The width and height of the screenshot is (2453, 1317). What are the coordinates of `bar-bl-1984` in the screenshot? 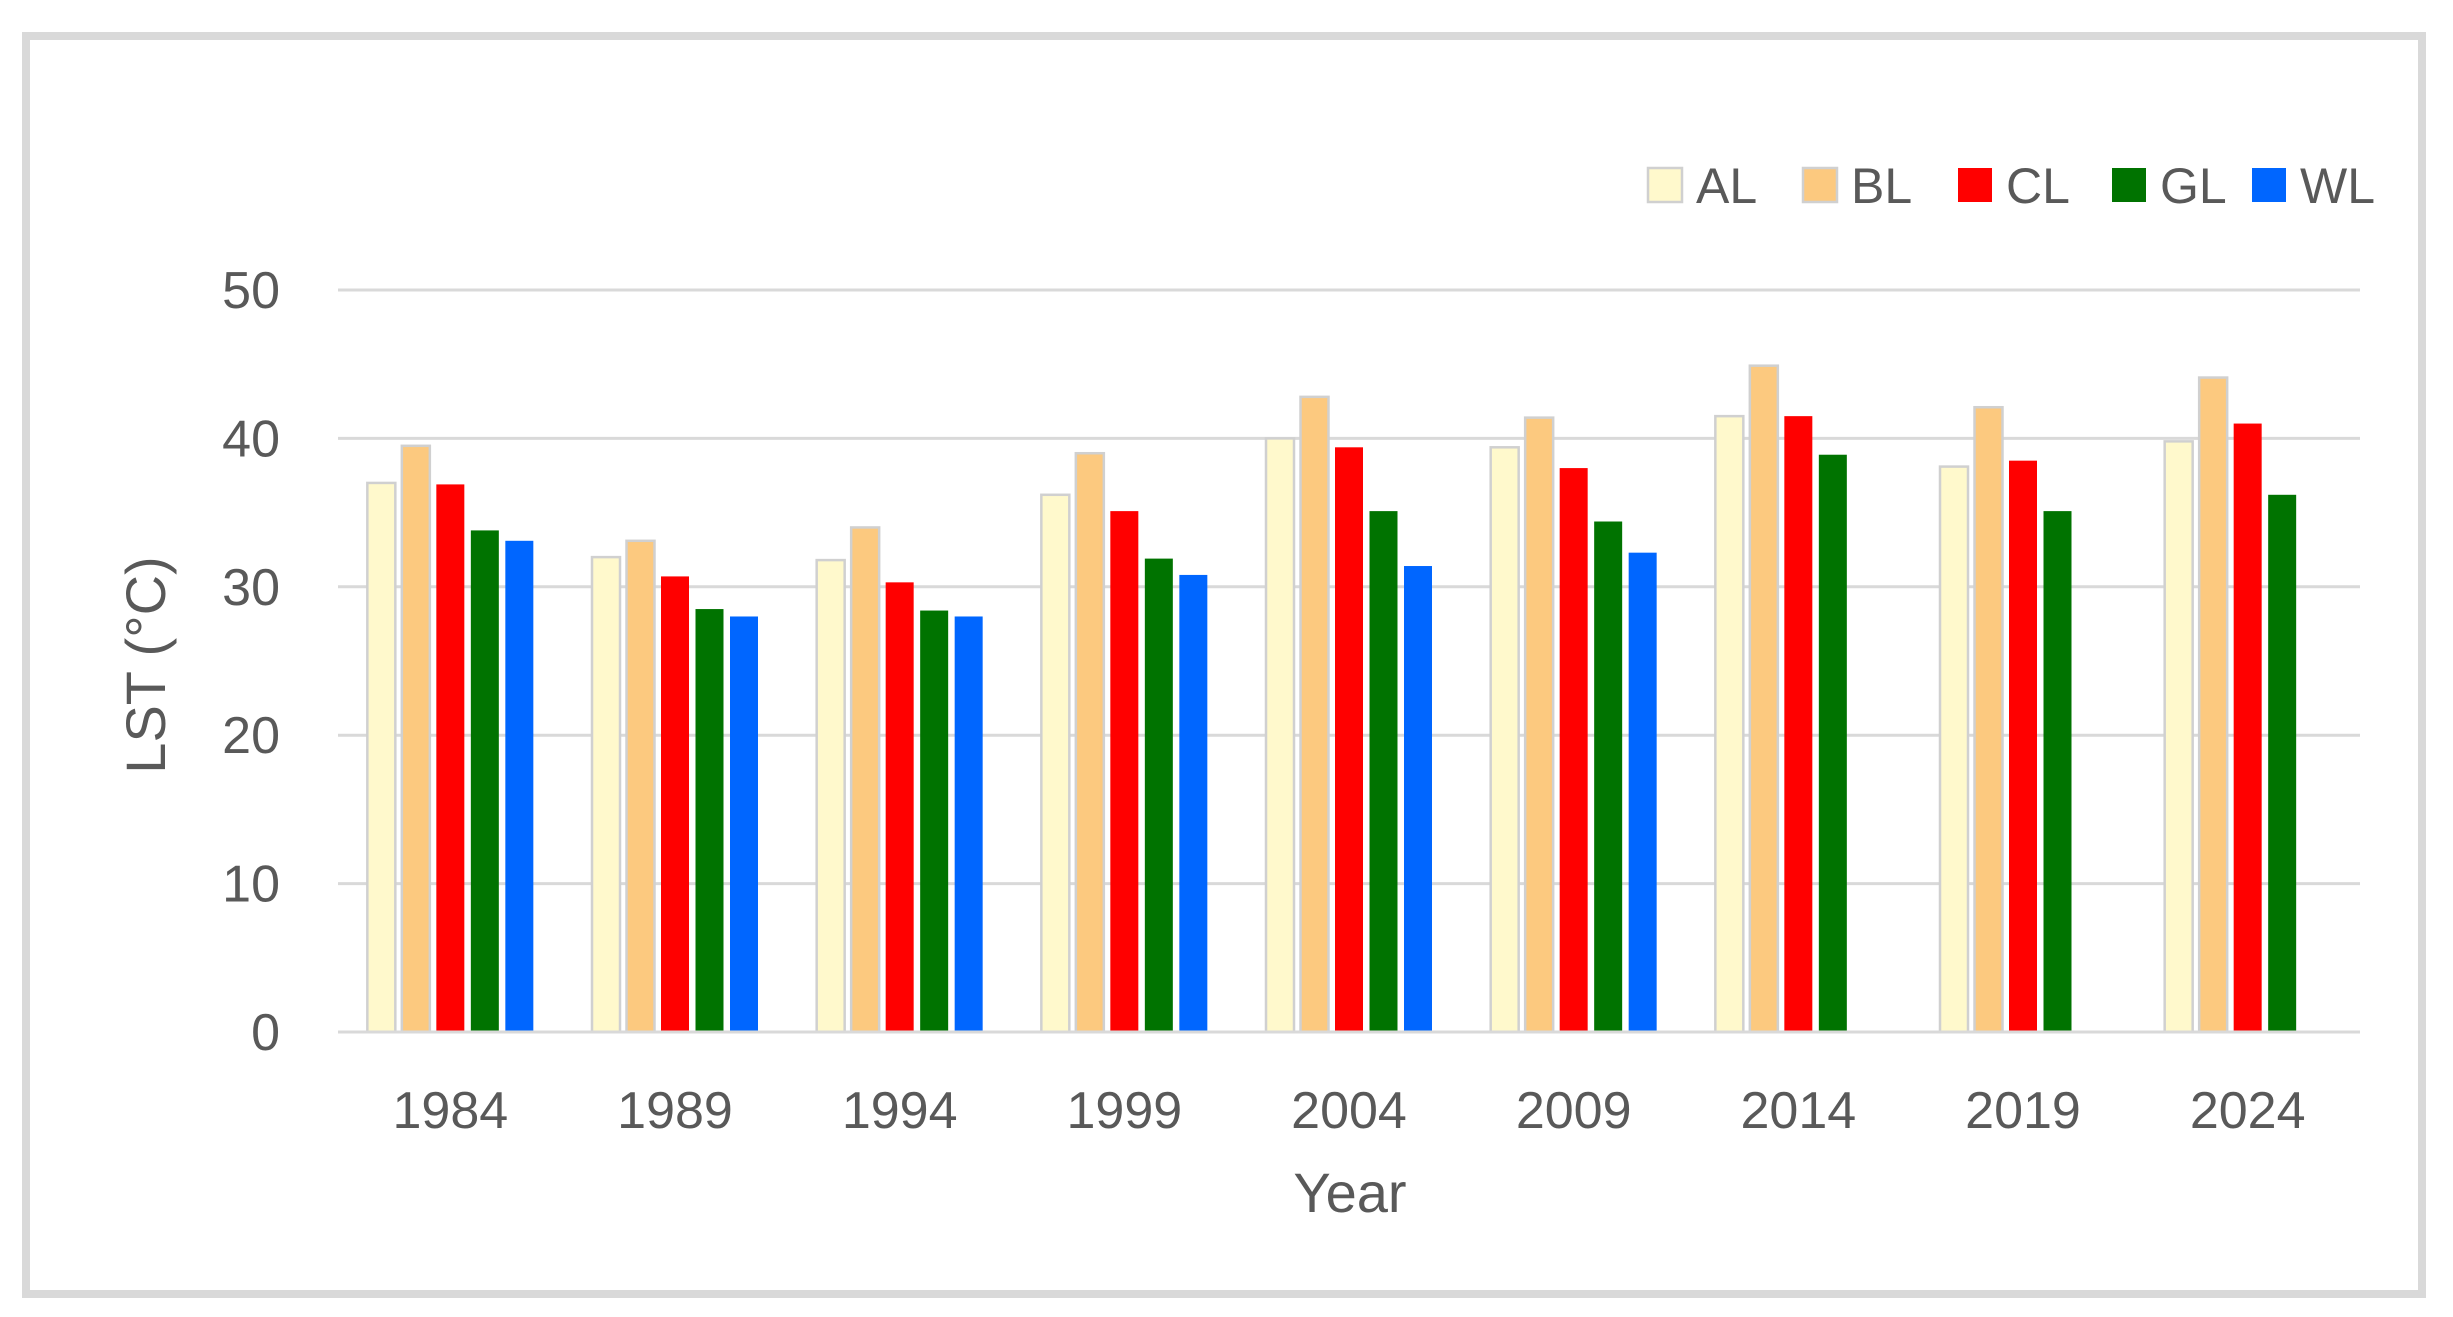 It's located at (416, 739).